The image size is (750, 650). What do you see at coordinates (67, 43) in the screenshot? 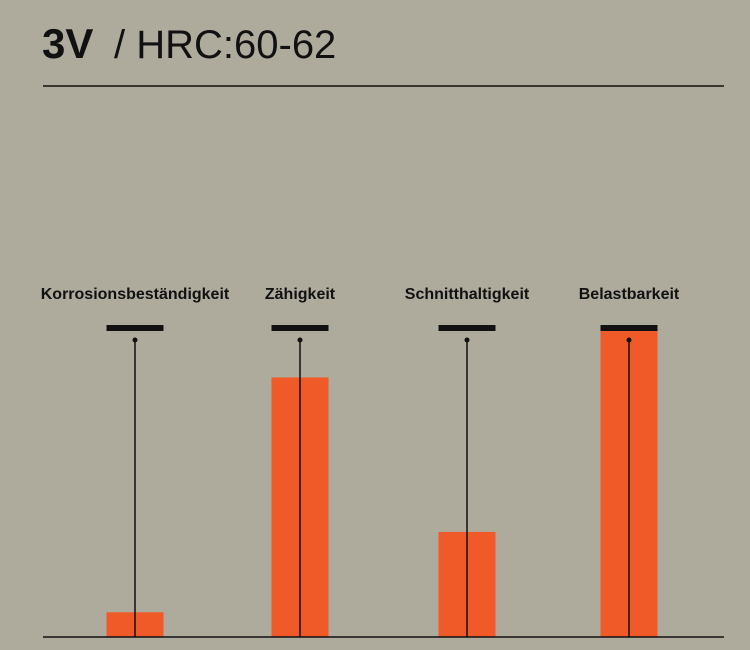
I see `chart-title: 3V` at bounding box center [67, 43].